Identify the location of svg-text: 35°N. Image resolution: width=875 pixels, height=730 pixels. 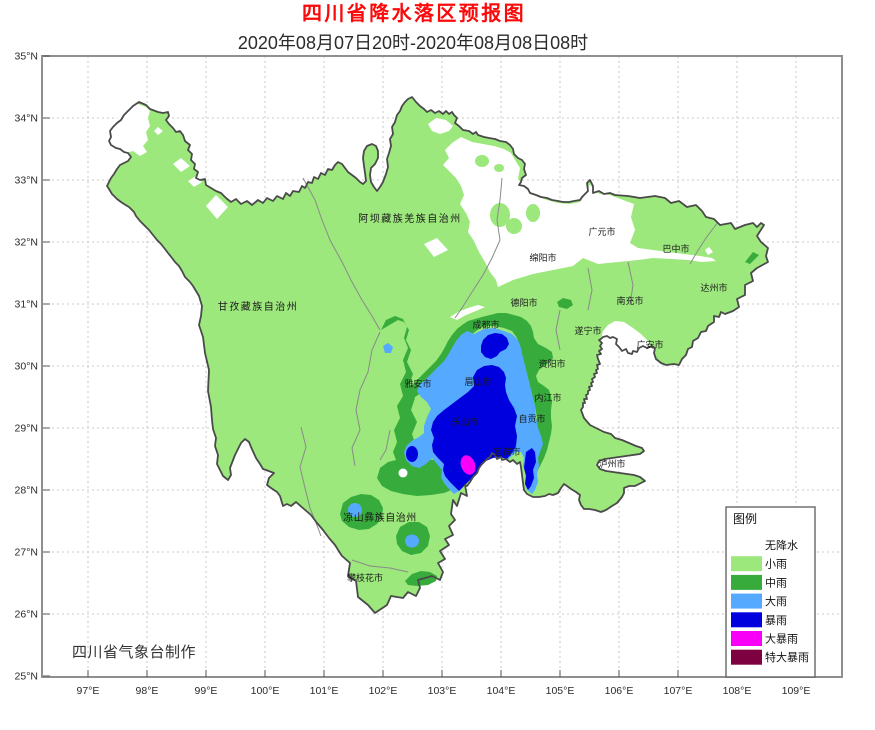
(26, 57).